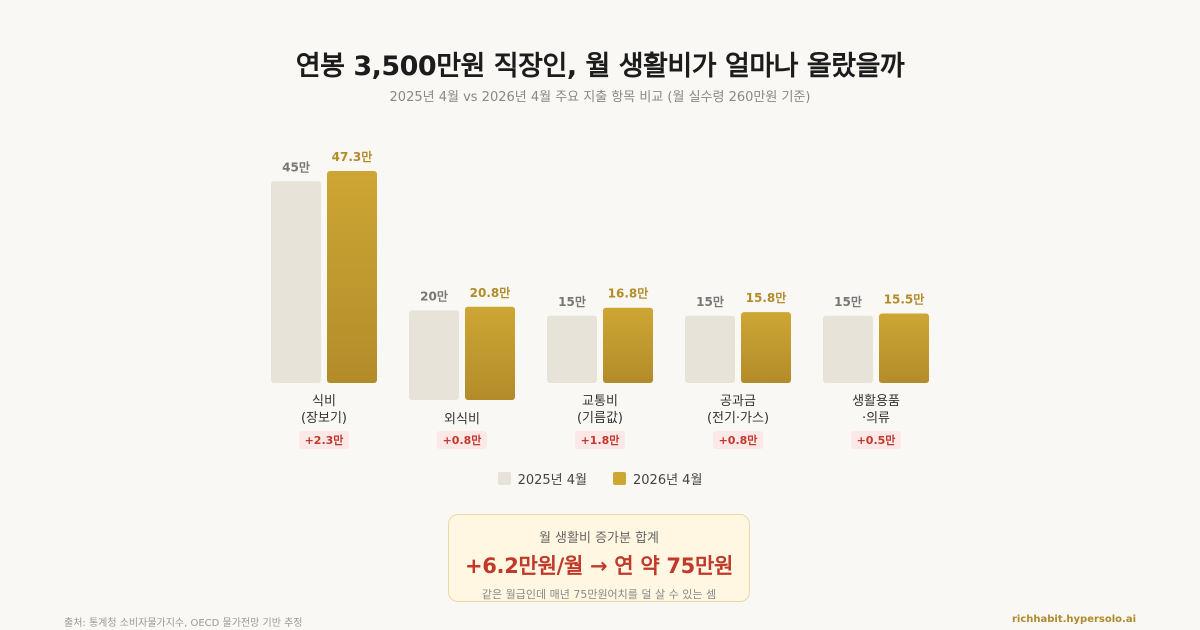 The image size is (1200, 630). What do you see at coordinates (183, 623) in the screenshot?
I see `source-note: 출처: 통계청 소비자물가지수, OECD 물가전망 기반 추정` at bounding box center [183, 623].